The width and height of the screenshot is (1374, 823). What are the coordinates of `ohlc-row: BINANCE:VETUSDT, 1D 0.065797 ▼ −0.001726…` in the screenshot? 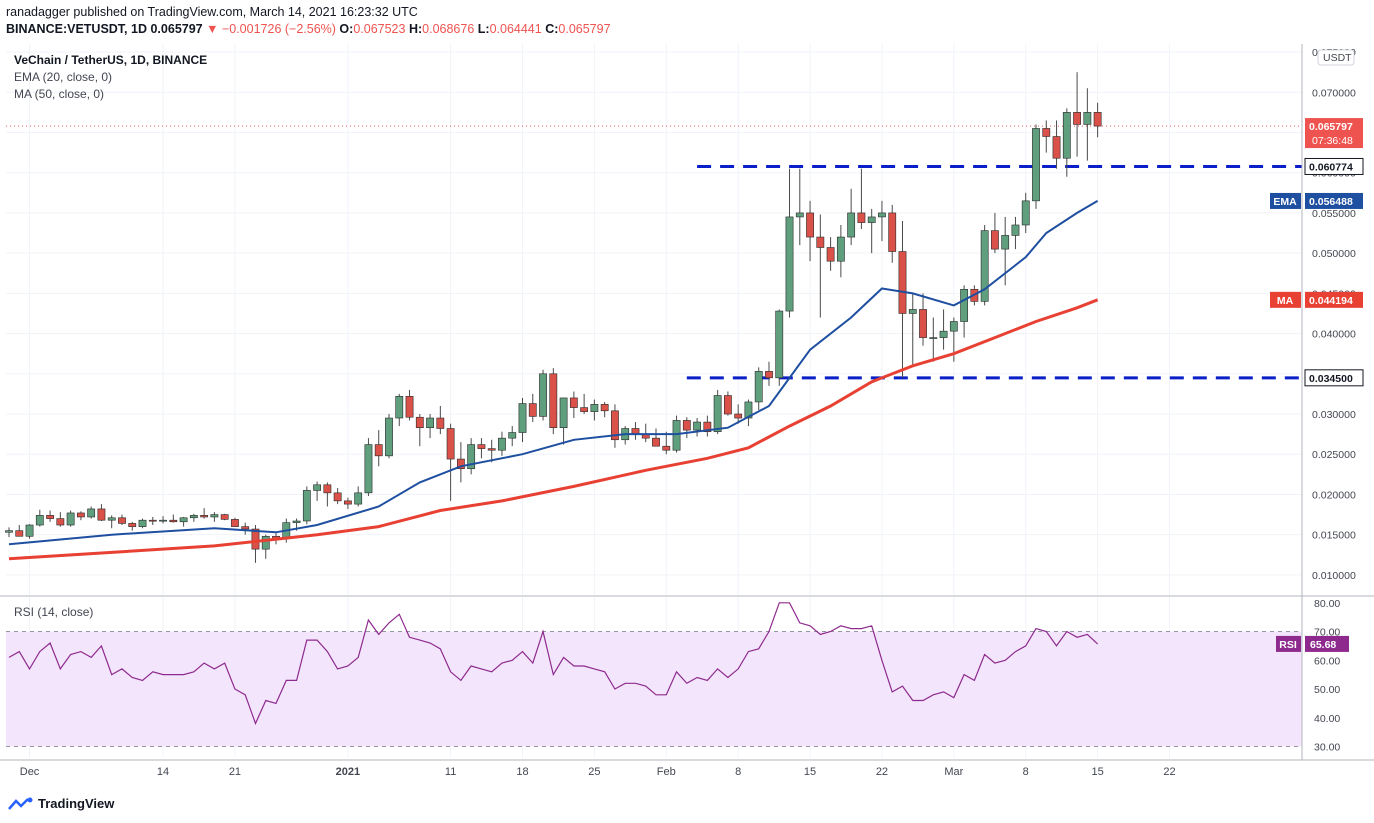 It's located at (308, 29).